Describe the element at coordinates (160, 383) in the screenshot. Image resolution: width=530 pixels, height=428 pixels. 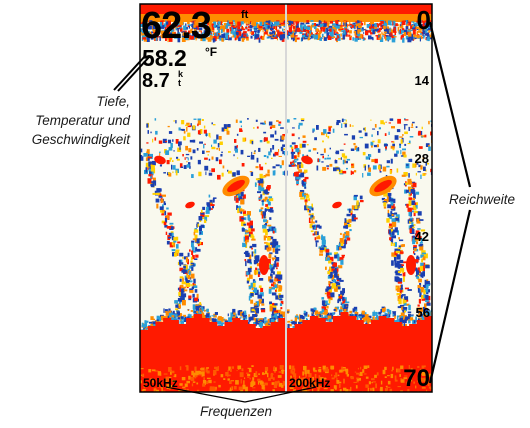
I see `frequency-label-50khz: 50kHz` at that location.